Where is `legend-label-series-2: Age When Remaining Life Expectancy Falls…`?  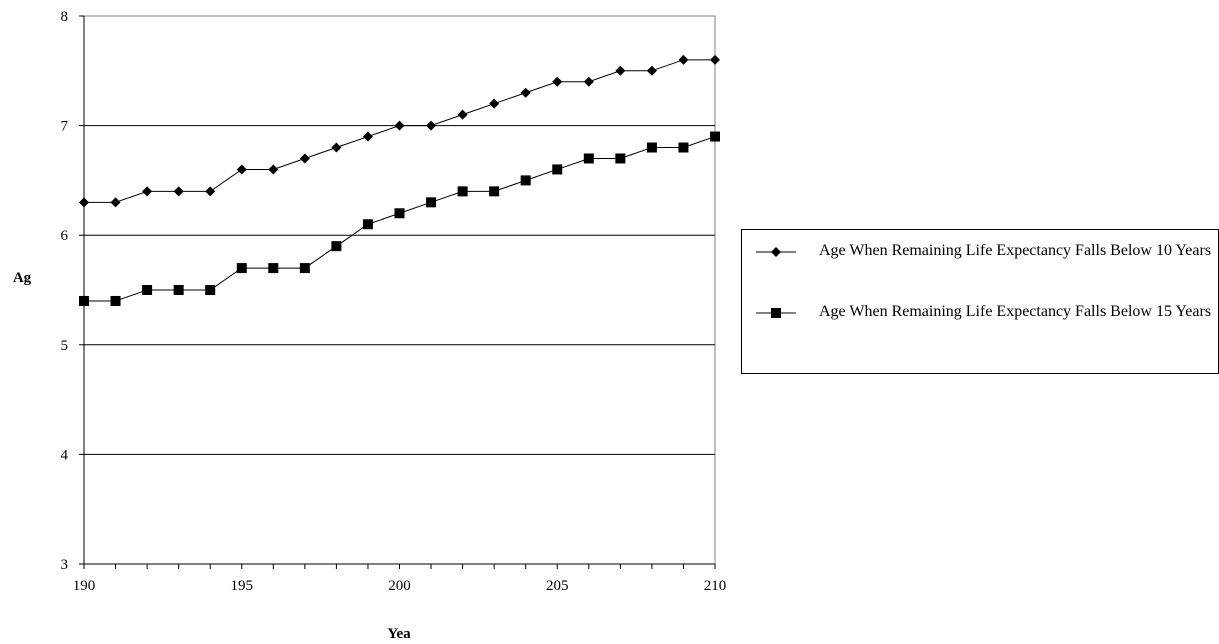 legend-label-series-2: Age When Remaining Life Expectancy Falls… is located at coordinates (1015, 311).